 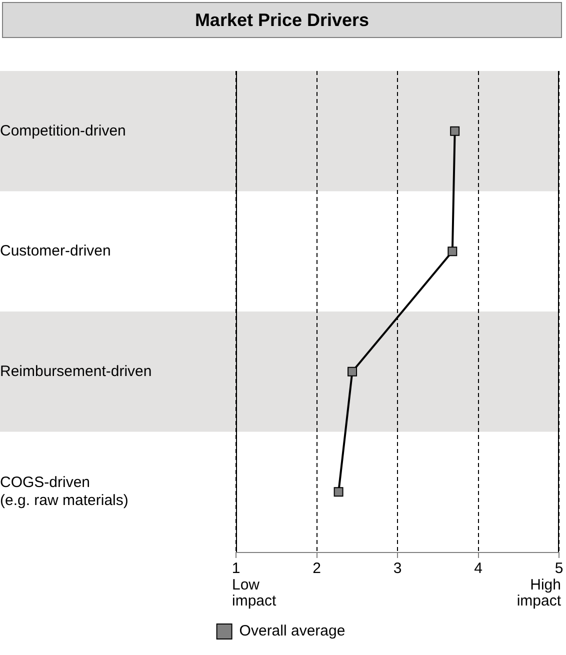 What do you see at coordinates (316, 569) in the screenshot?
I see `x-tick-label: 2` at bounding box center [316, 569].